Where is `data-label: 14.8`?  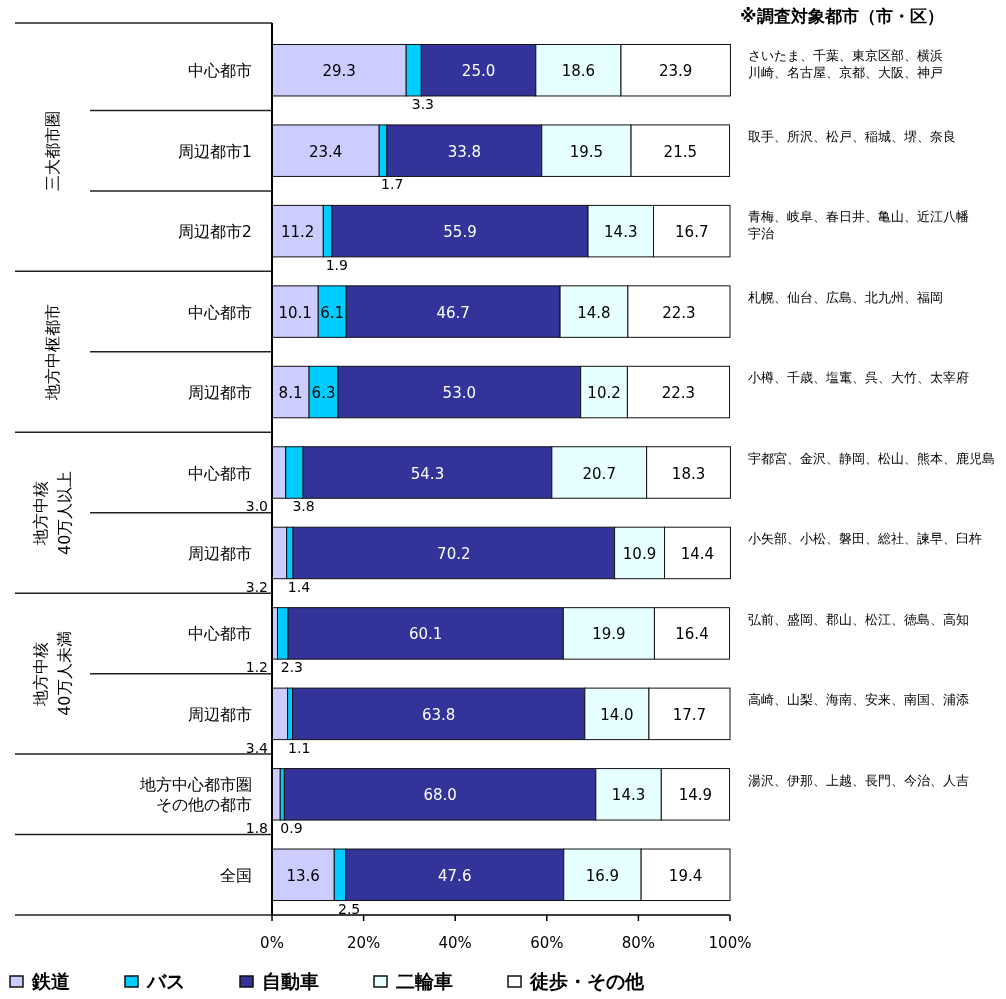 data-label: 14.8 is located at coordinates (594, 312).